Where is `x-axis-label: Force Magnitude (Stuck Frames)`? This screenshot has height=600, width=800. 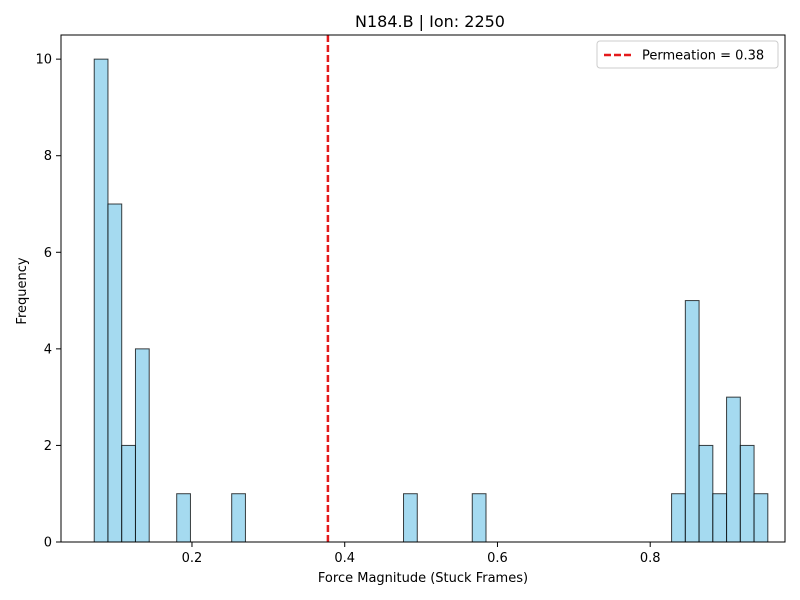 x-axis-label: Force Magnitude (Stuck Frames) is located at coordinates (423, 578).